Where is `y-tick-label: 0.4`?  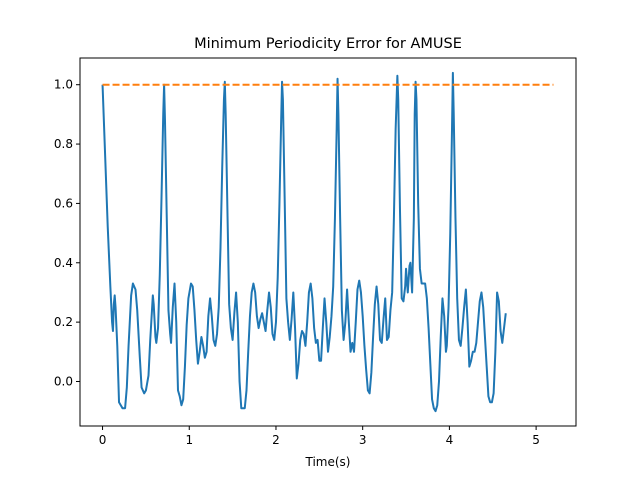
y-tick-label: 0.4 is located at coordinates (63, 263).